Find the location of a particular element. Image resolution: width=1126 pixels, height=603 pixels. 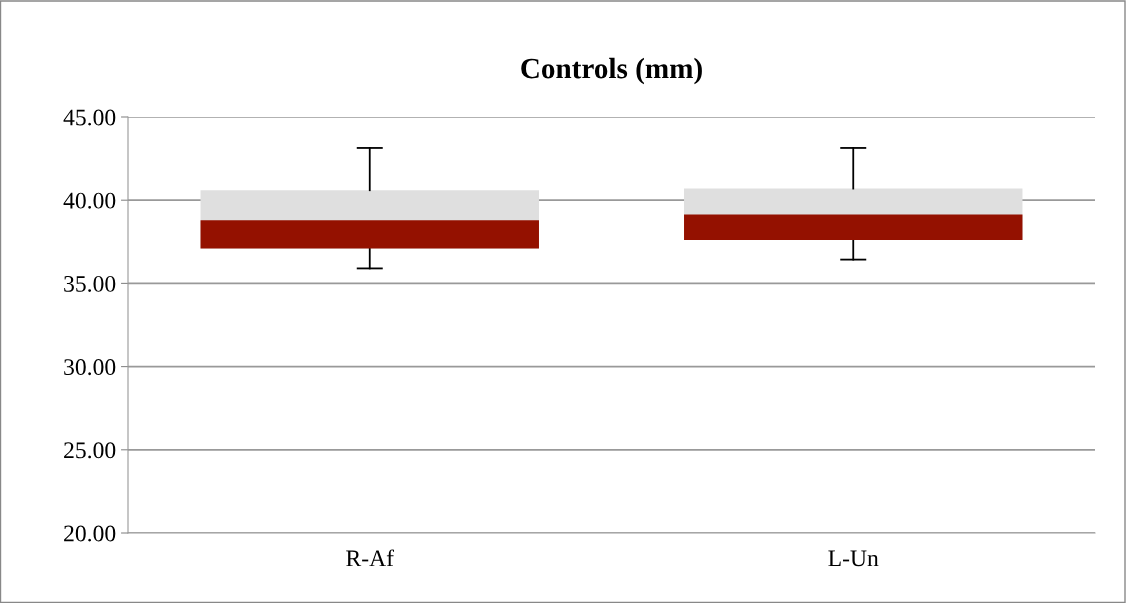

y-tick-label: 25.00 is located at coordinates (90, 450).